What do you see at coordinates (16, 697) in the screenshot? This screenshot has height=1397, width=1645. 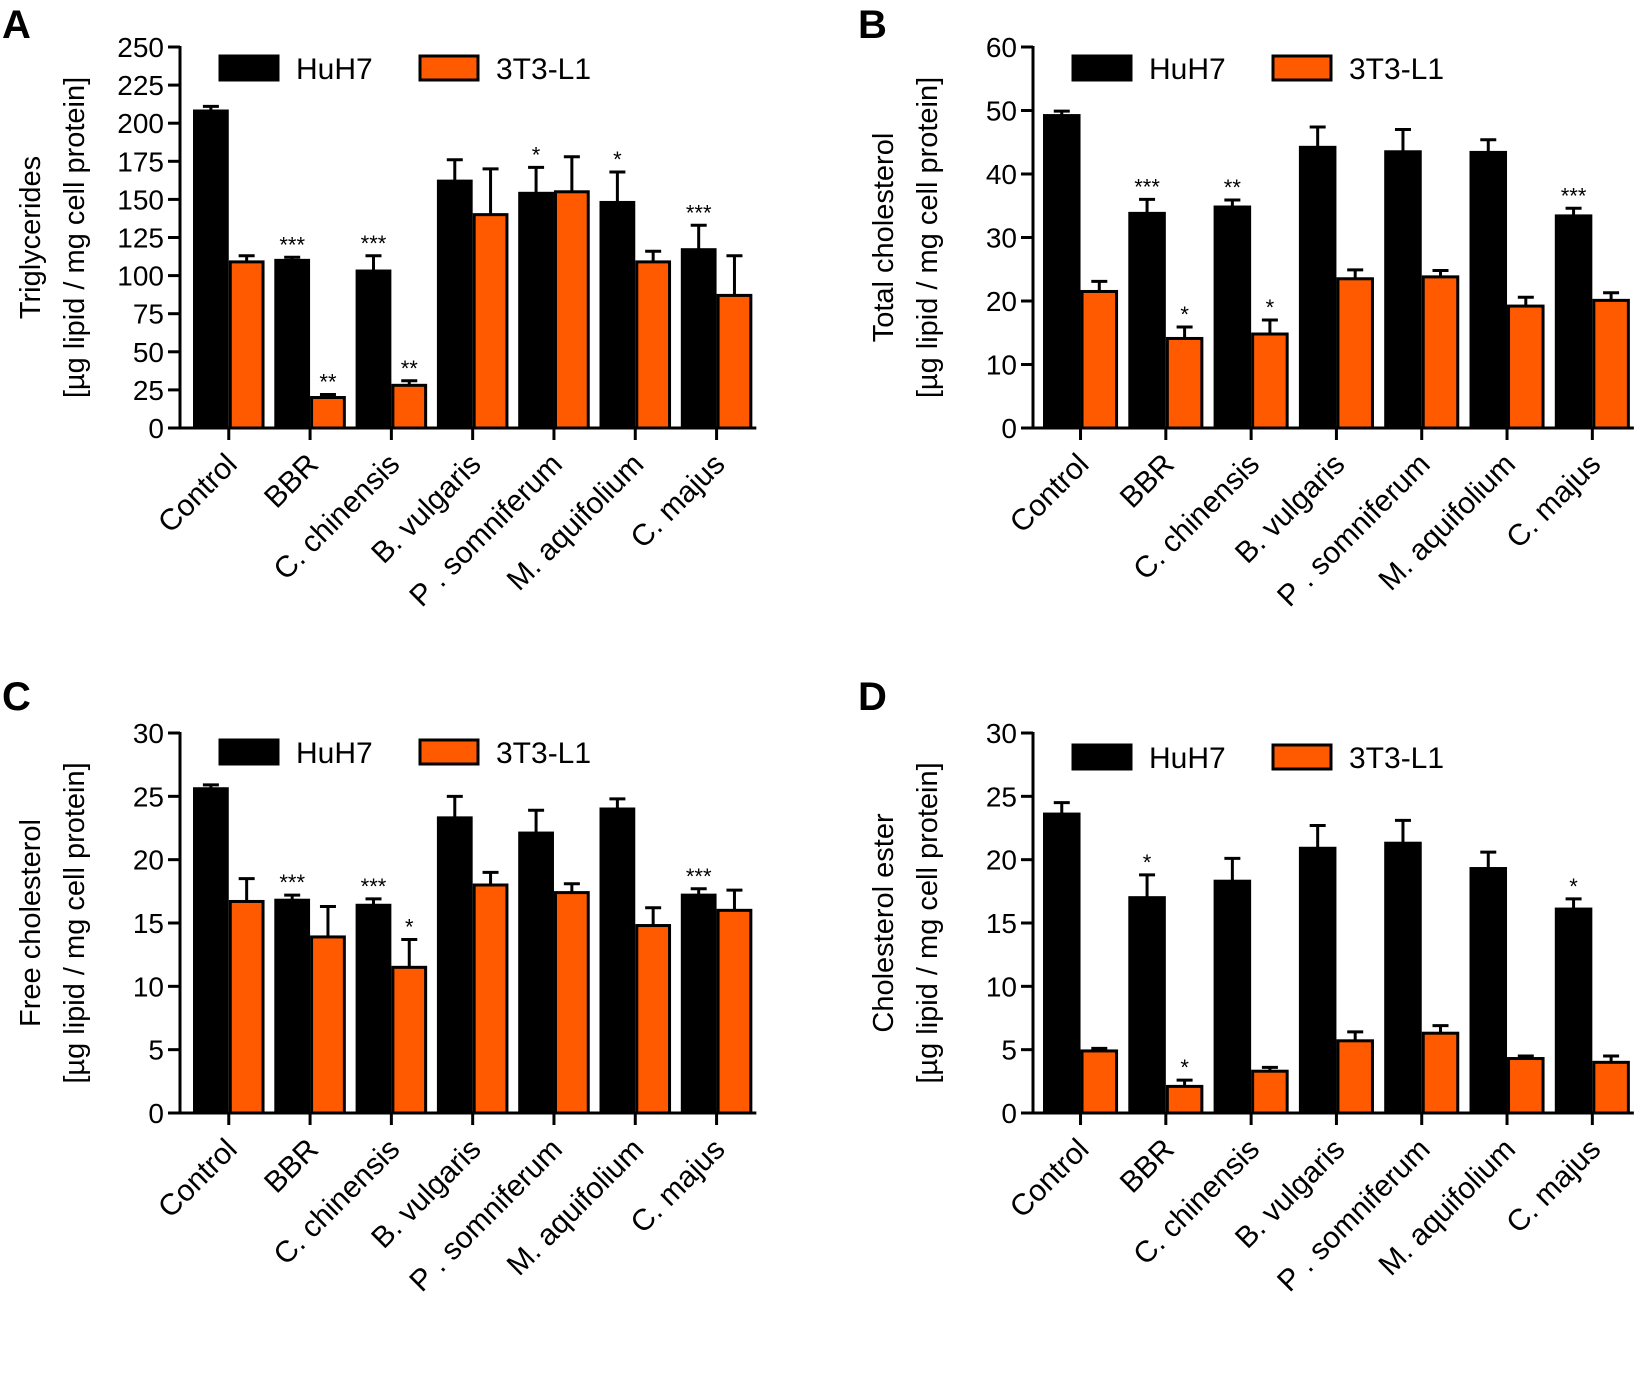 I see `panel-letter: C` at bounding box center [16, 697].